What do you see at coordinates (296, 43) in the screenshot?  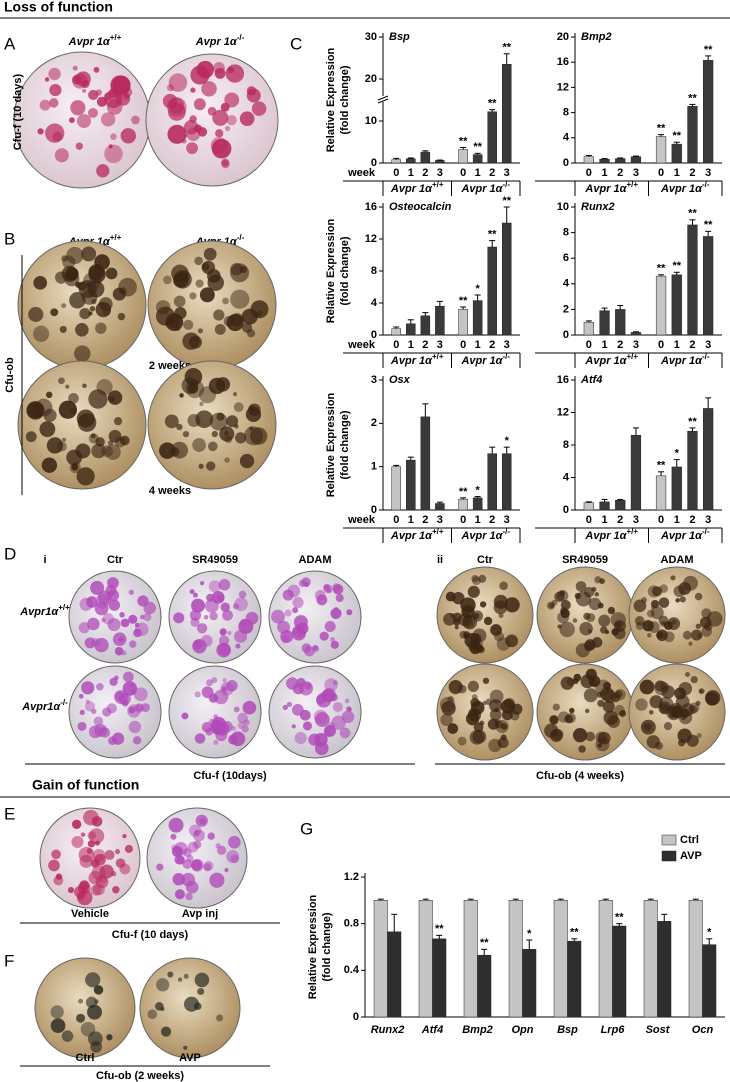 I see `panel-label: C` at bounding box center [296, 43].